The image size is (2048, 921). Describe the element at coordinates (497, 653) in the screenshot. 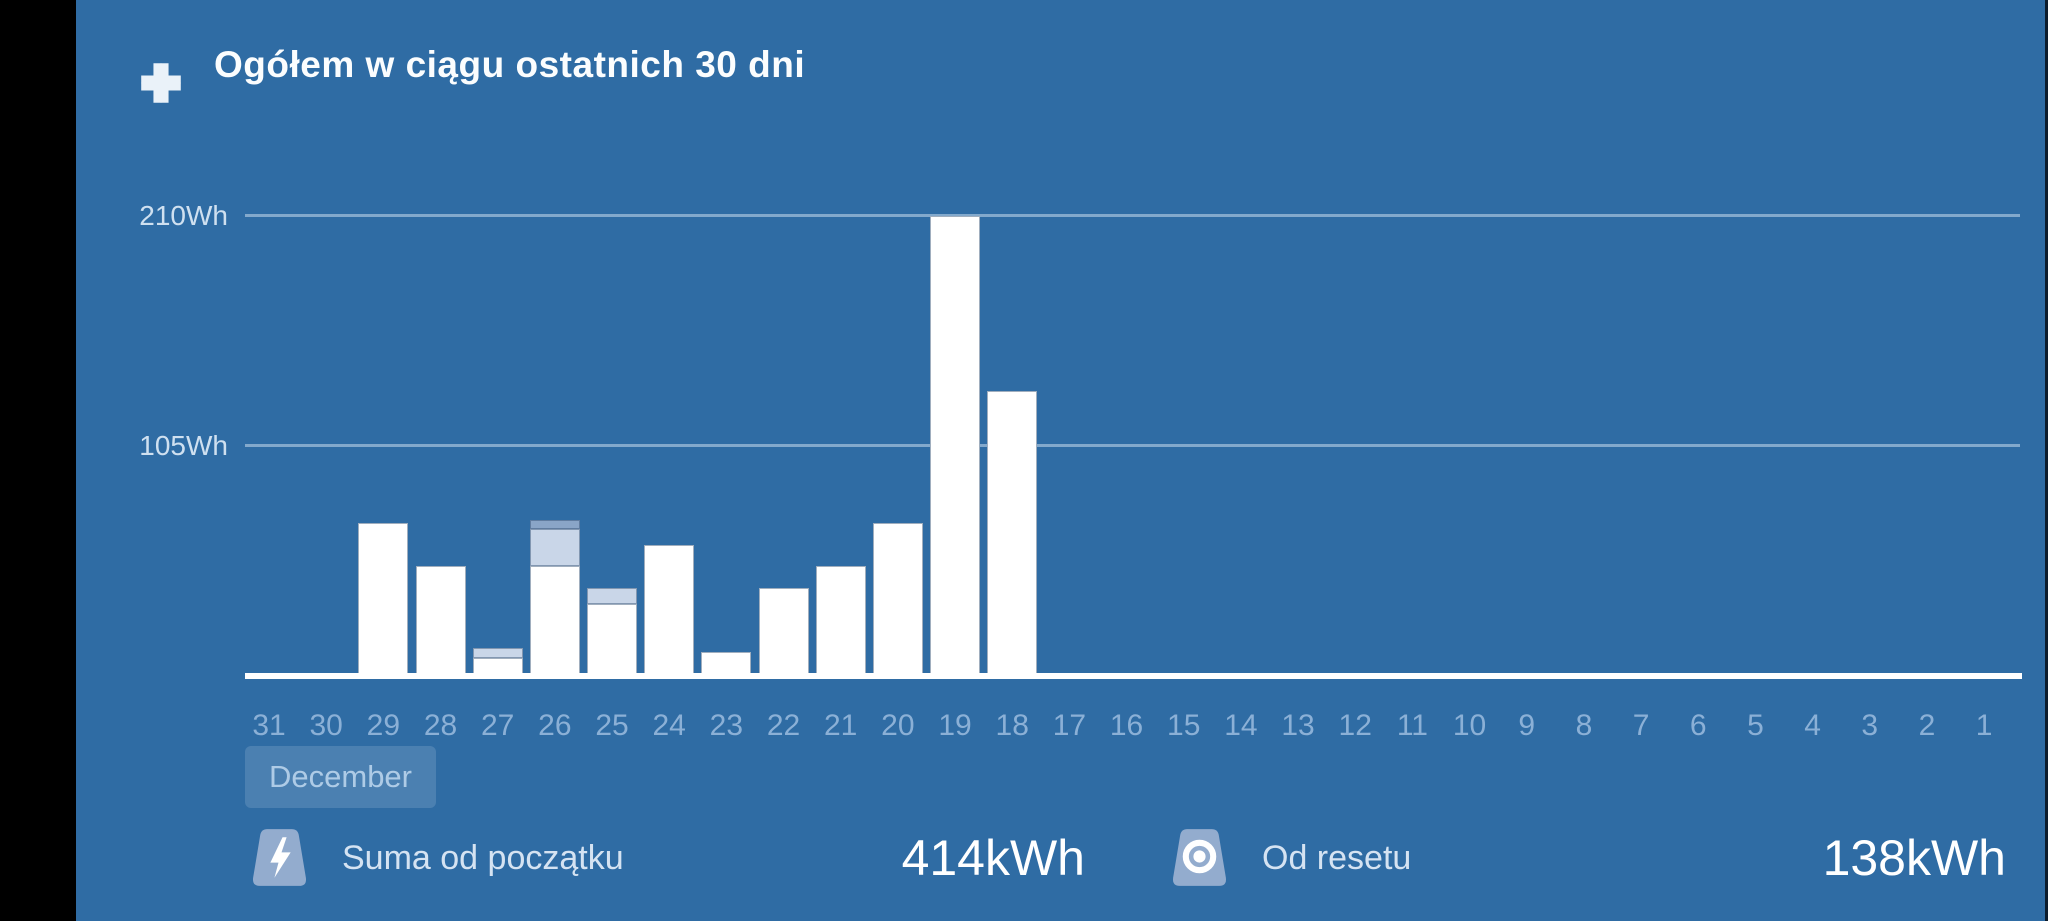

I see `bar-day-27-secondary` at that location.